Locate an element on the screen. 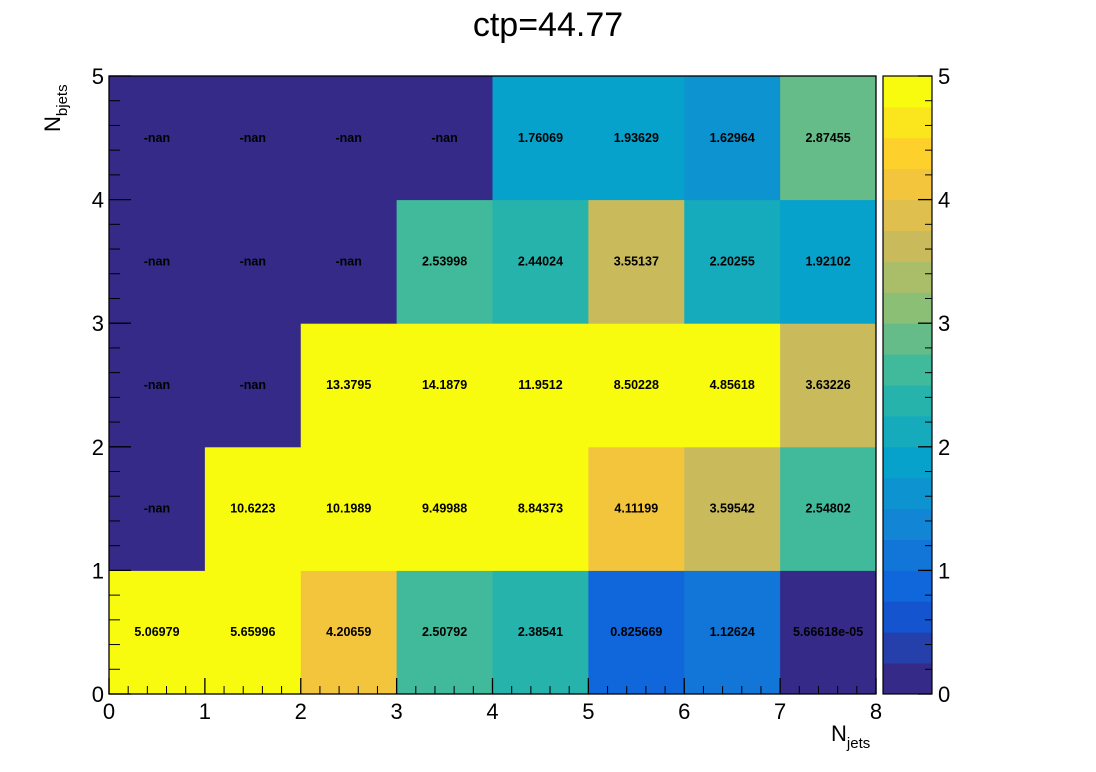 Image resolution: width=1096 pixels, height=772 pixels. colorbar: 0 1 2 3 4 5 is located at coordinates (916, 385).